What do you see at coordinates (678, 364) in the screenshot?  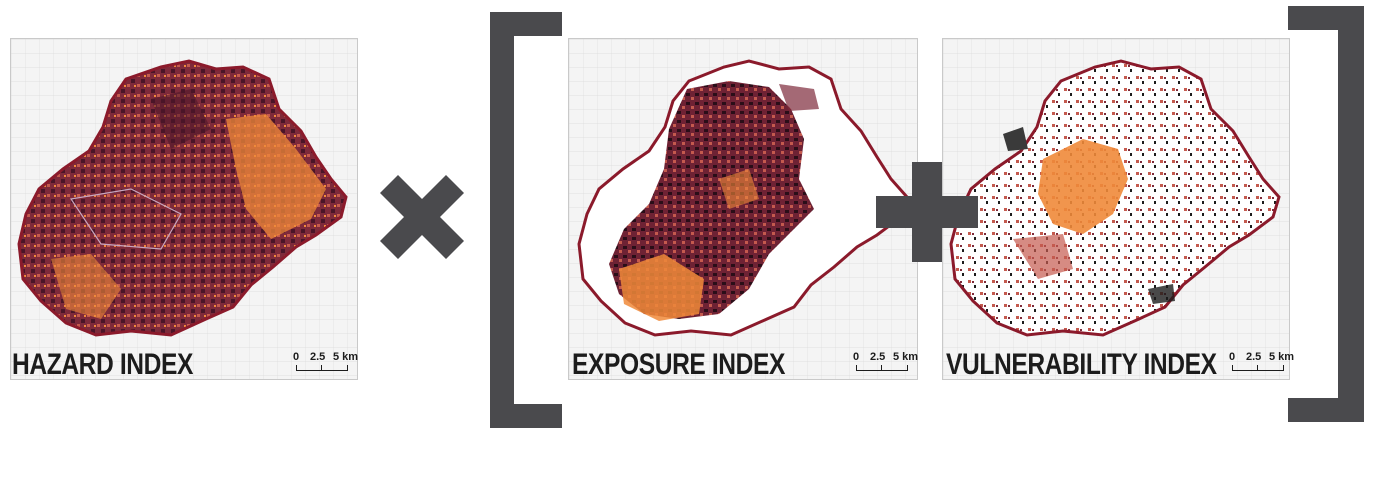 I see `exposure-title: EXPOSURE INDEX` at bounding box center [678, 364].